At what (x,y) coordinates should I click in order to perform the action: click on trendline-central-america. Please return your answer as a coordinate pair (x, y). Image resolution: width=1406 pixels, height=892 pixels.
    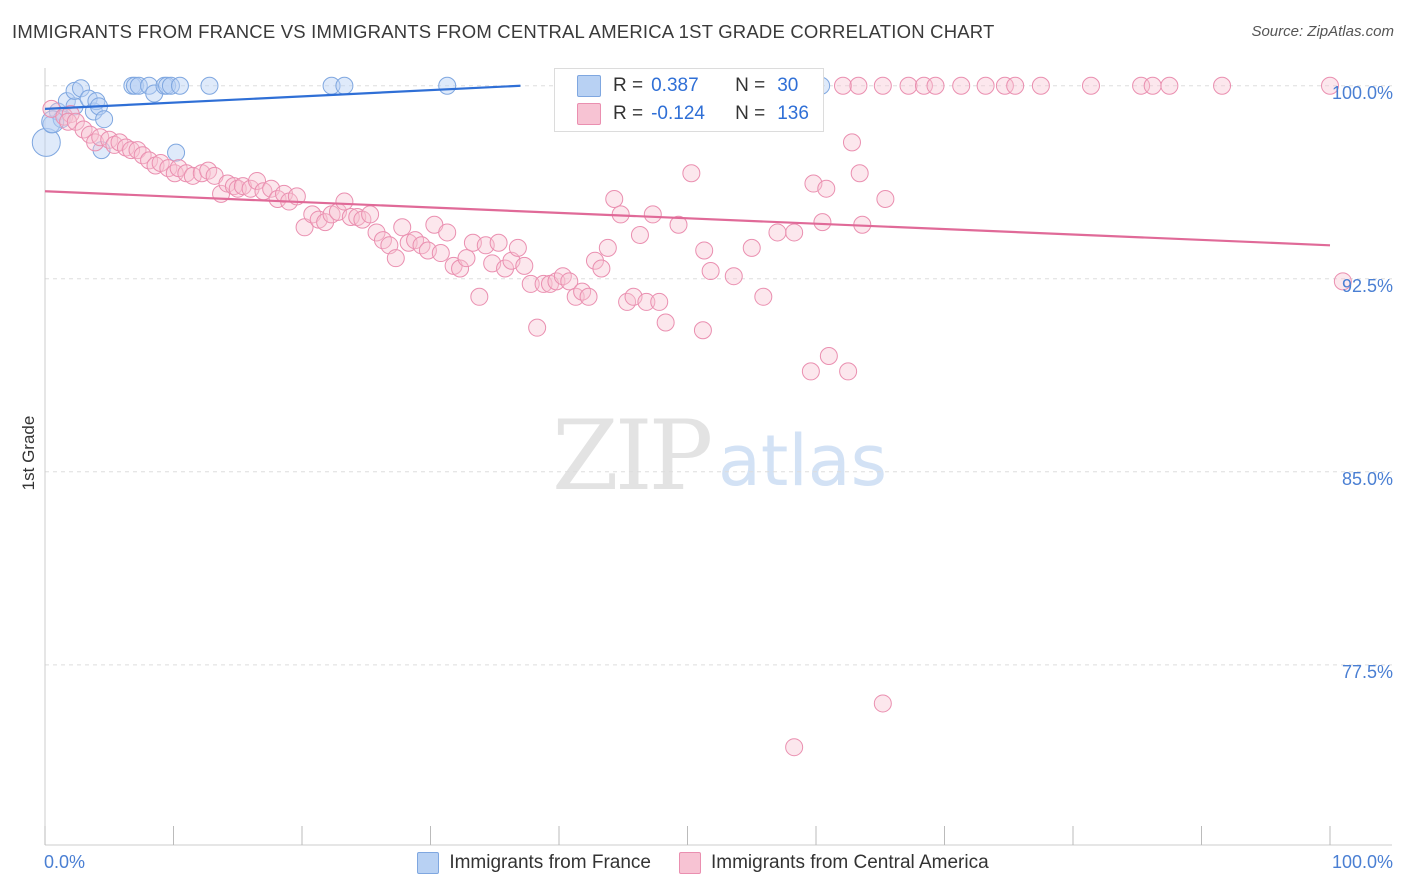
    Looking at the image, I should click on (687, 218).